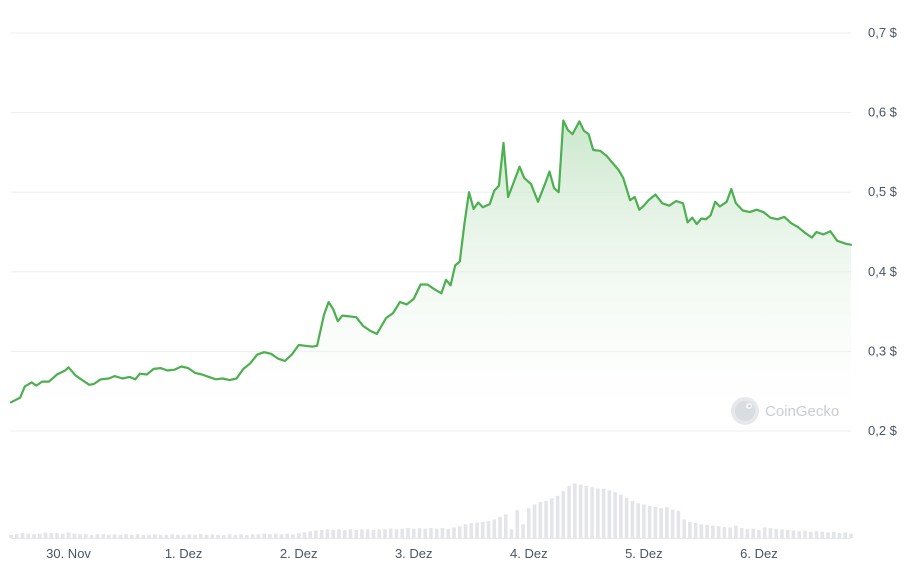  I want to click on y-tick-label: 0,7 $, so click(883, 32).